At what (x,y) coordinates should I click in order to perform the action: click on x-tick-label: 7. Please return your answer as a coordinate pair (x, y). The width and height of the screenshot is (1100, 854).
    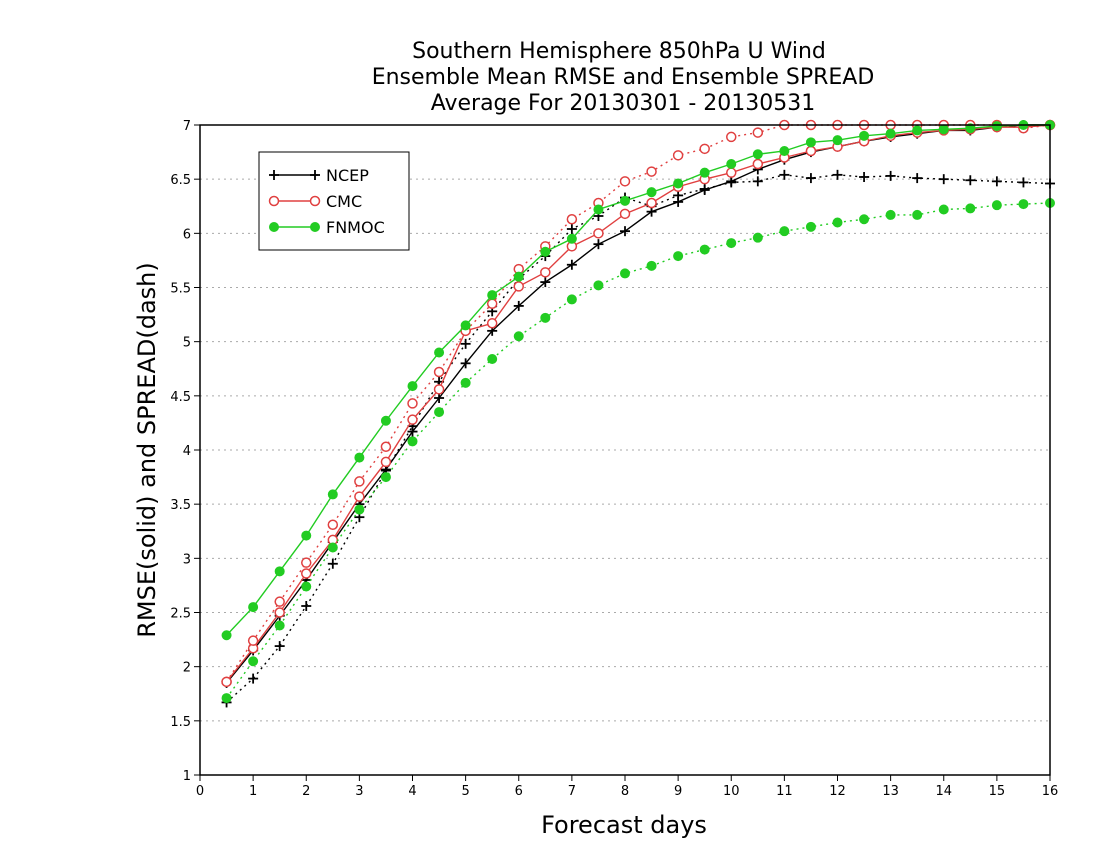
    Looking at the image, I should click on (572, 791).